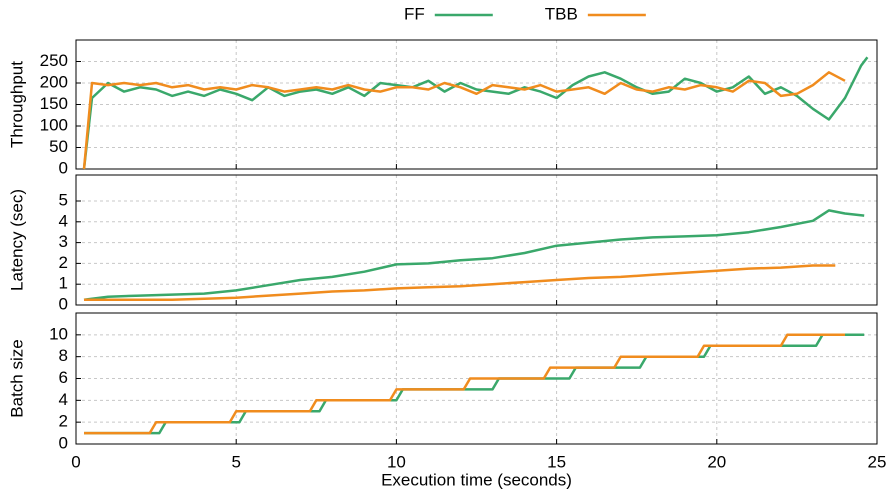 This screenshot has height=501, width=893. I want to click on y-tick-label: 10, so click(58, 333).